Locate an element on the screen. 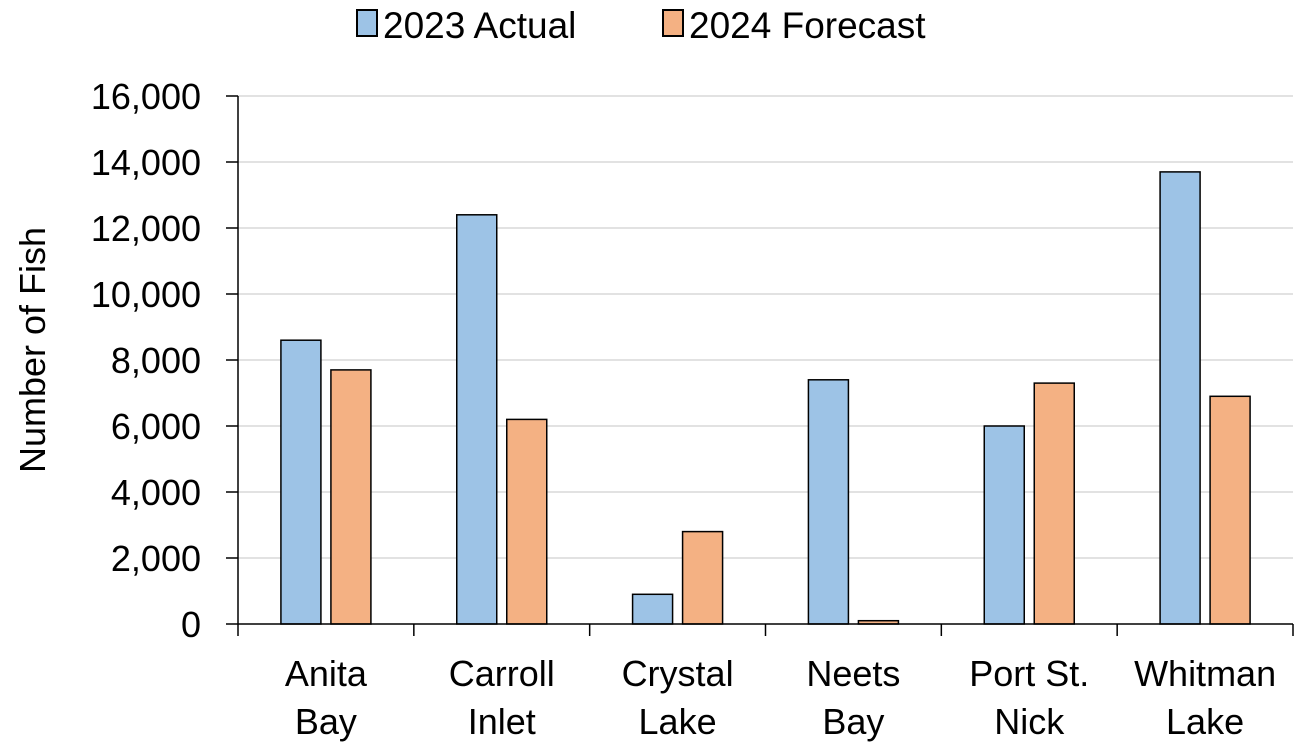  y-tick-label: 8,000 is located at coordinates (156, 360).